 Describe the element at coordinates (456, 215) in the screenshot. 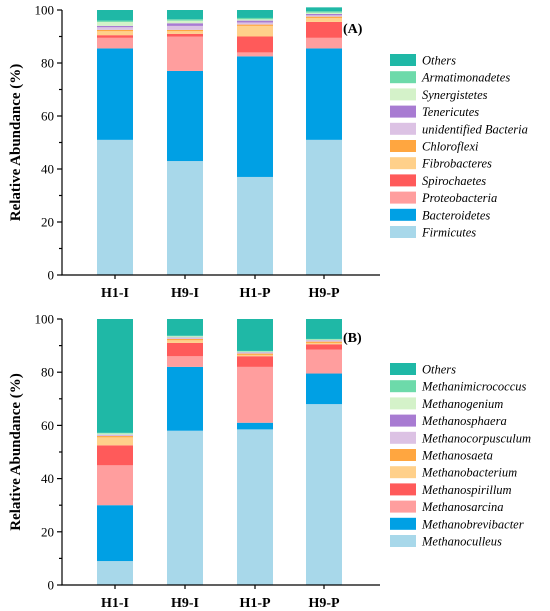

I see `legend-entry-label: Bacteroidetes` at that location.